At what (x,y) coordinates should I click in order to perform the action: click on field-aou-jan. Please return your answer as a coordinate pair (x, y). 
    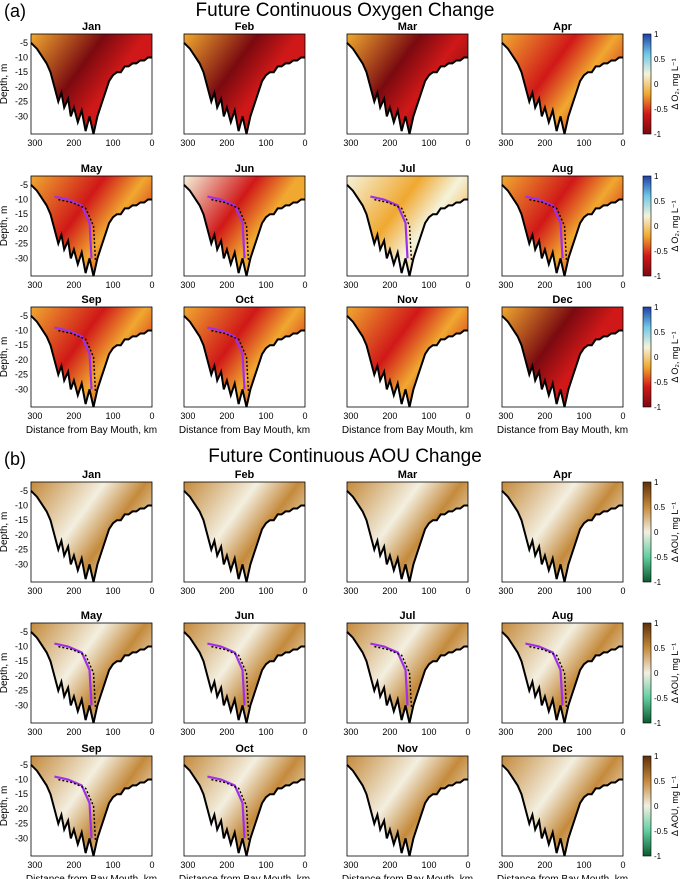
    Looking at the image, I should click on (91, 532).